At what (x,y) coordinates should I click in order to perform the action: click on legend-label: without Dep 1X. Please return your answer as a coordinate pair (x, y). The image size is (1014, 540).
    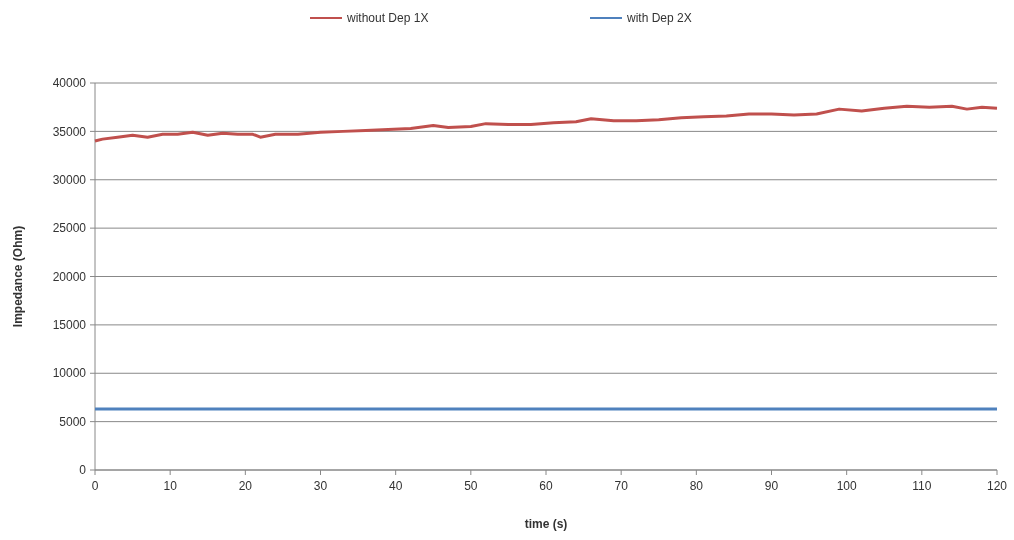
    Looking at the image, I should click on (387, 18).